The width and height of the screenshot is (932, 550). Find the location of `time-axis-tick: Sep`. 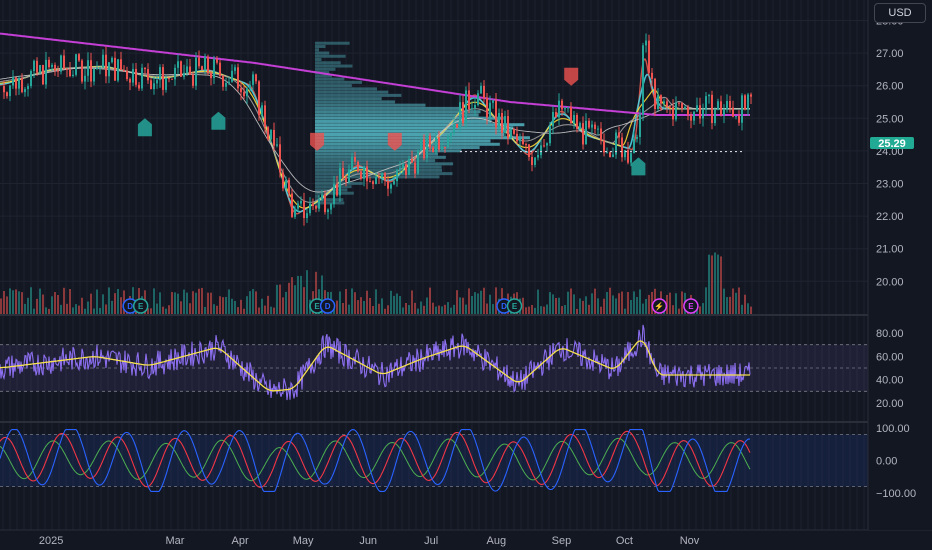

time-axis-tick: Sep is located at coordinates (562, 541).